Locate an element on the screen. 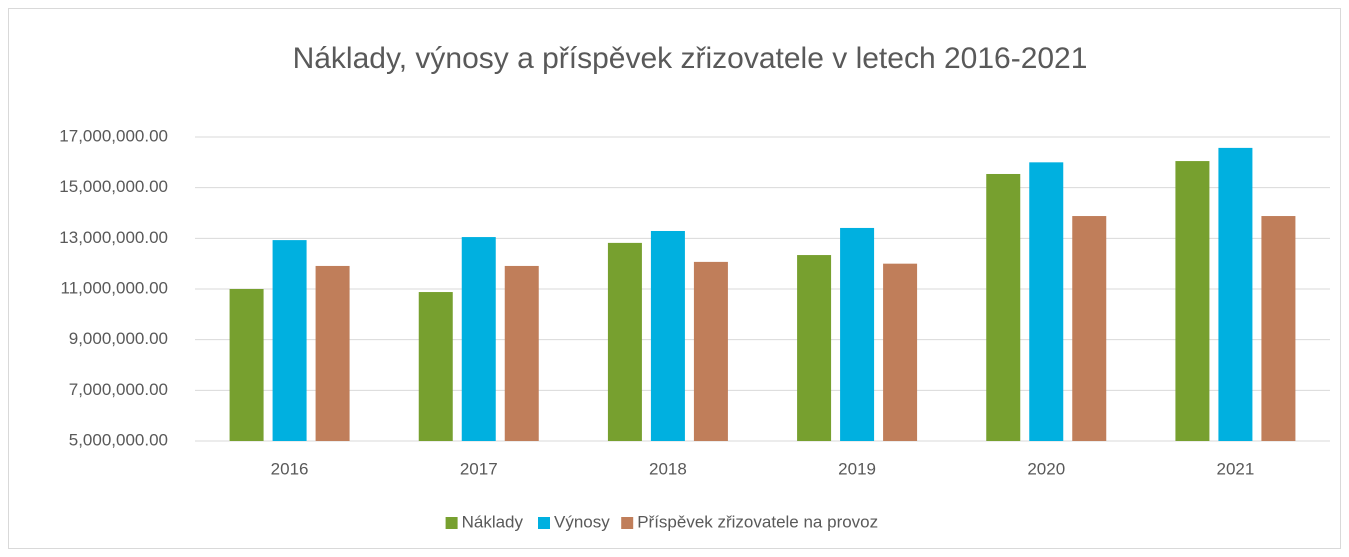 The height and width of the screenshot is (557, 1349). x-tick-label: 2019 is located at coordinates (857, 468).